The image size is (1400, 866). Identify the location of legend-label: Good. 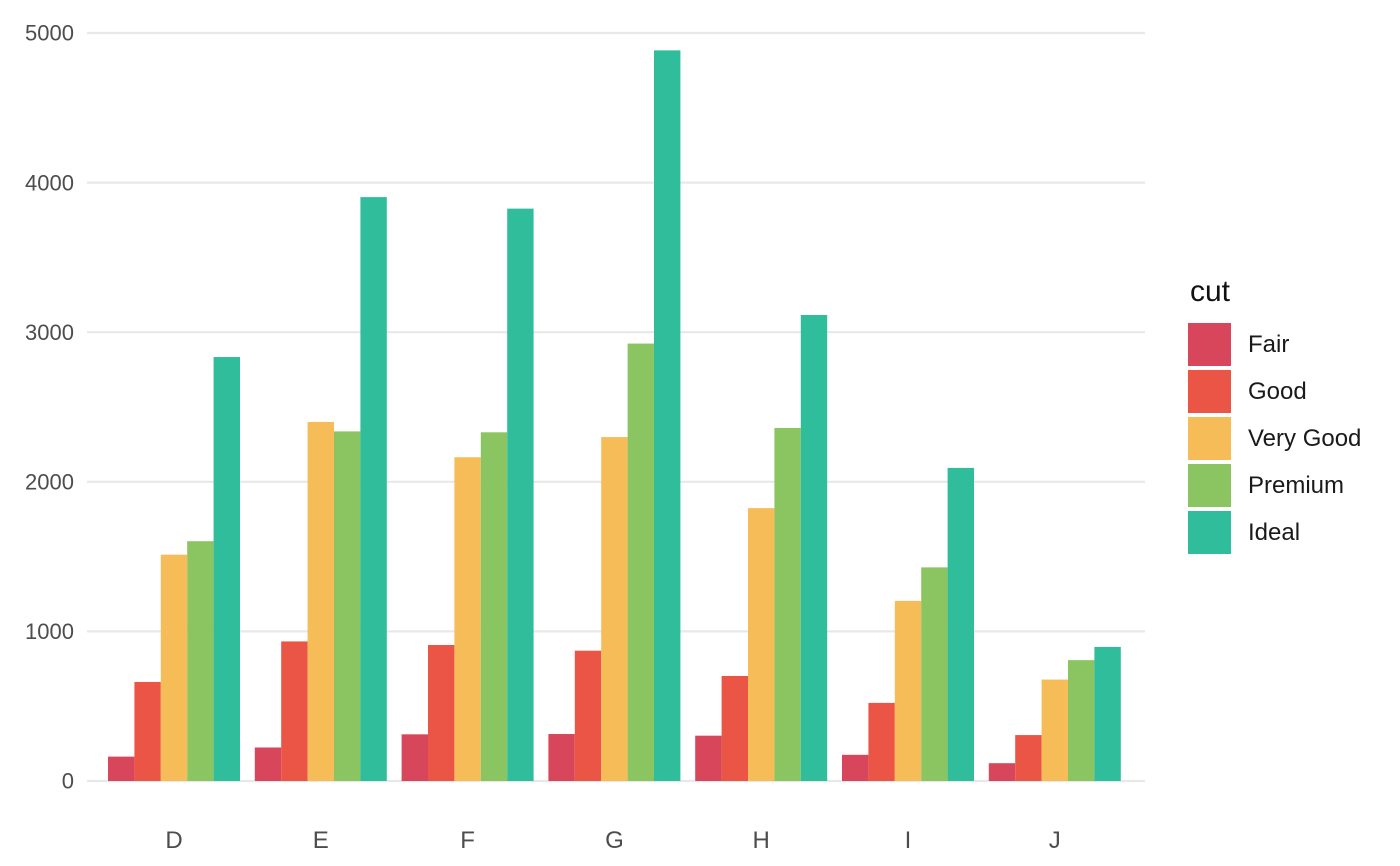
(1277, 391).